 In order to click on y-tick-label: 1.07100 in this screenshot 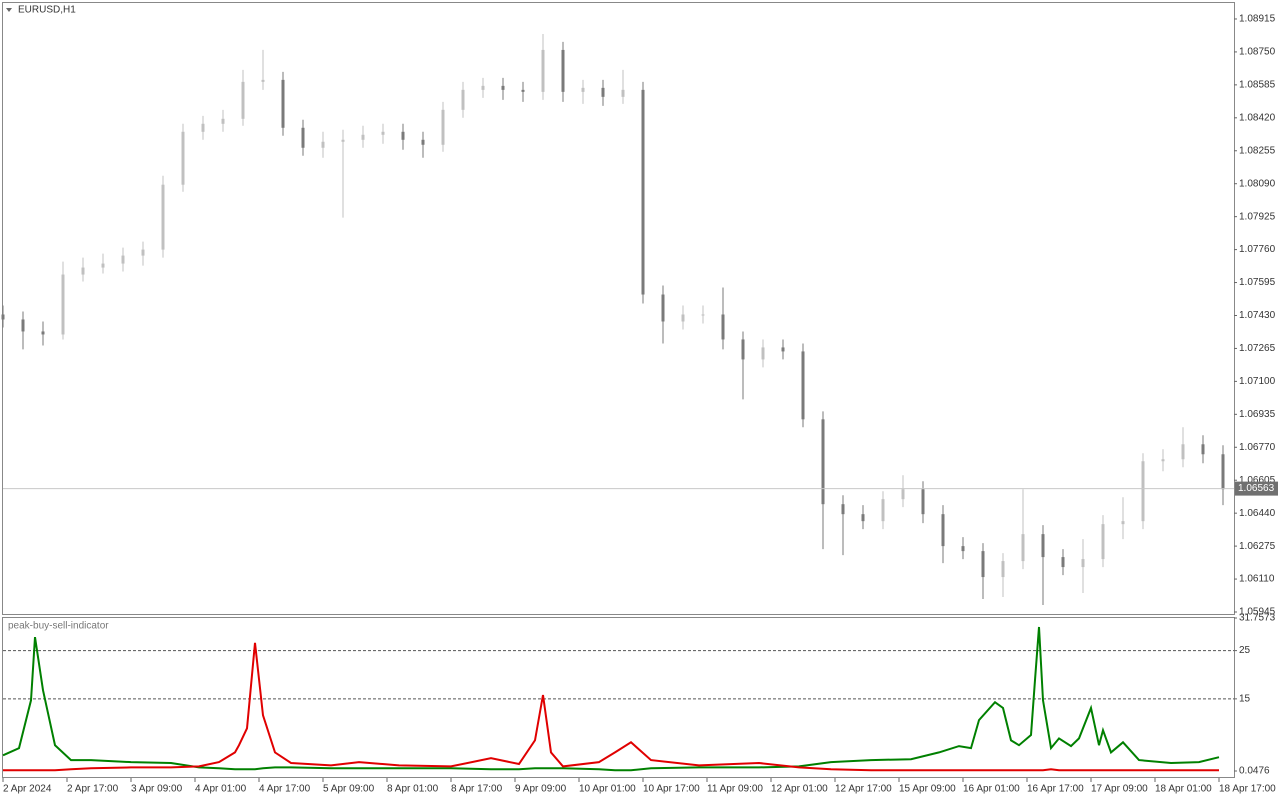, I will do `click(1257, 381)`.